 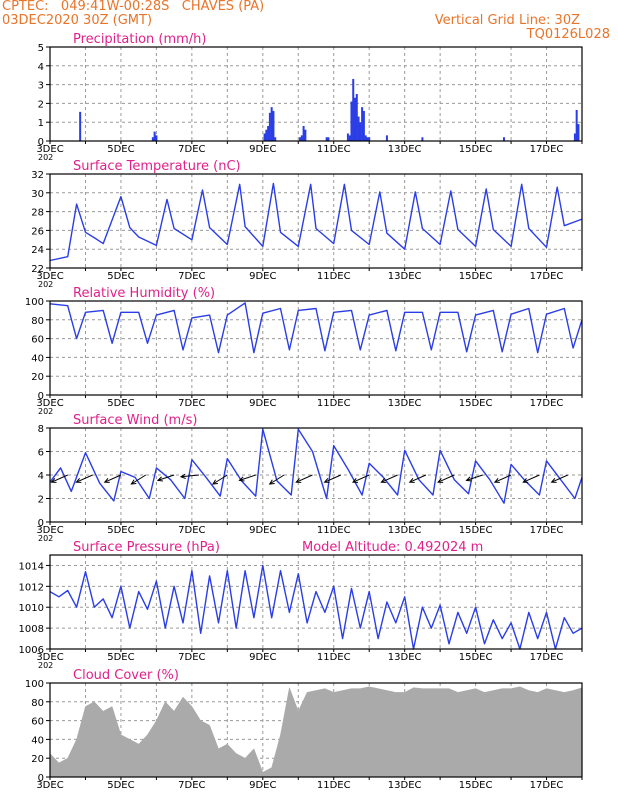 I want to click on y-tick-label: 1012, so click(x=31, y=587).